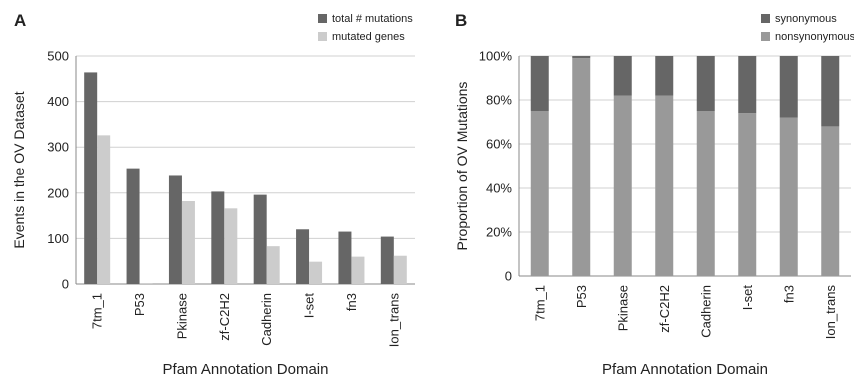  Describe the element at coordinates (581, 57) in the screenshot. I see `bar-synonymous-p53` at that location.